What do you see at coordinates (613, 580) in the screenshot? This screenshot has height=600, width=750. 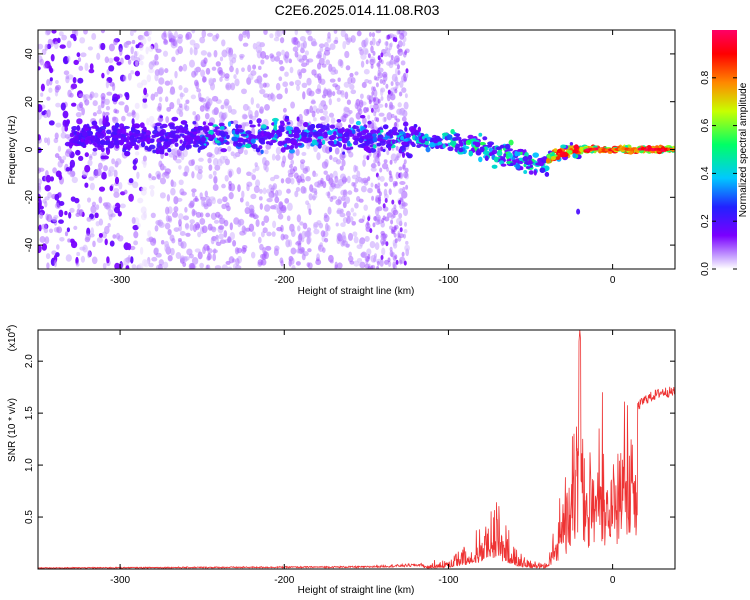 I see `x-tick-label: 0` at bounding box center [613, 580].